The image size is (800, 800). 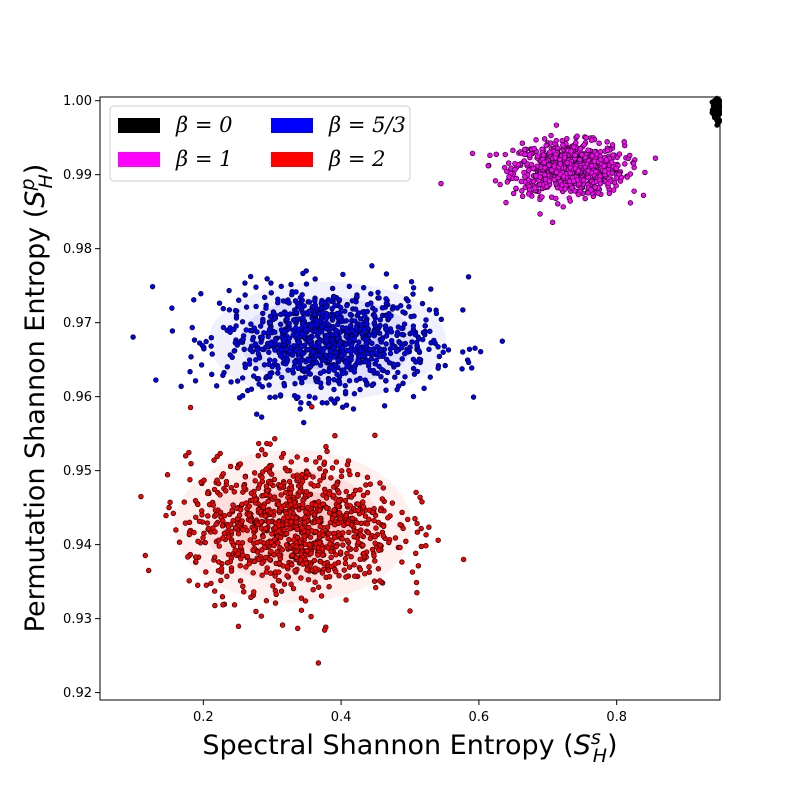 I want to click on x-tick-label: 0.8, so click(x=616, y=717).